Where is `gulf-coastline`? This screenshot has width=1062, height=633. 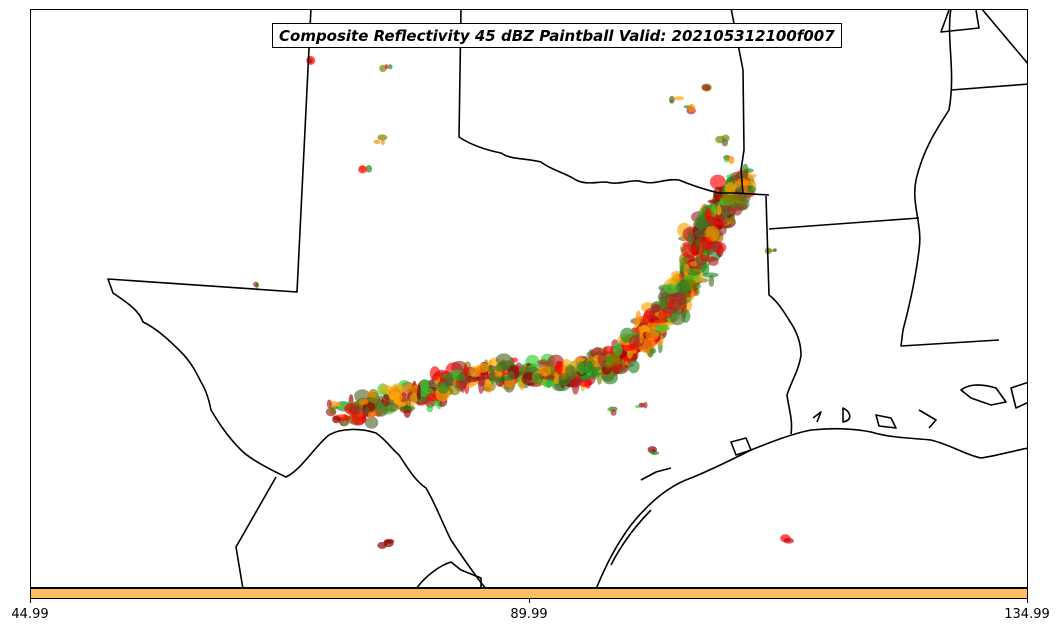
gulf-coastline is located at coordinates (811, 507).